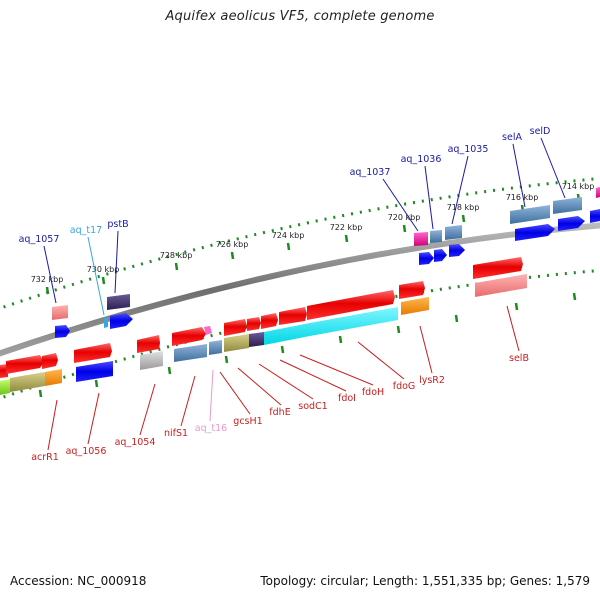 The width and height of the screenshot is (600, 600). What do you see at coordinates (189, 336) in the screenshot?
I see `gene-nifS1` at bounding box center [189, 336].